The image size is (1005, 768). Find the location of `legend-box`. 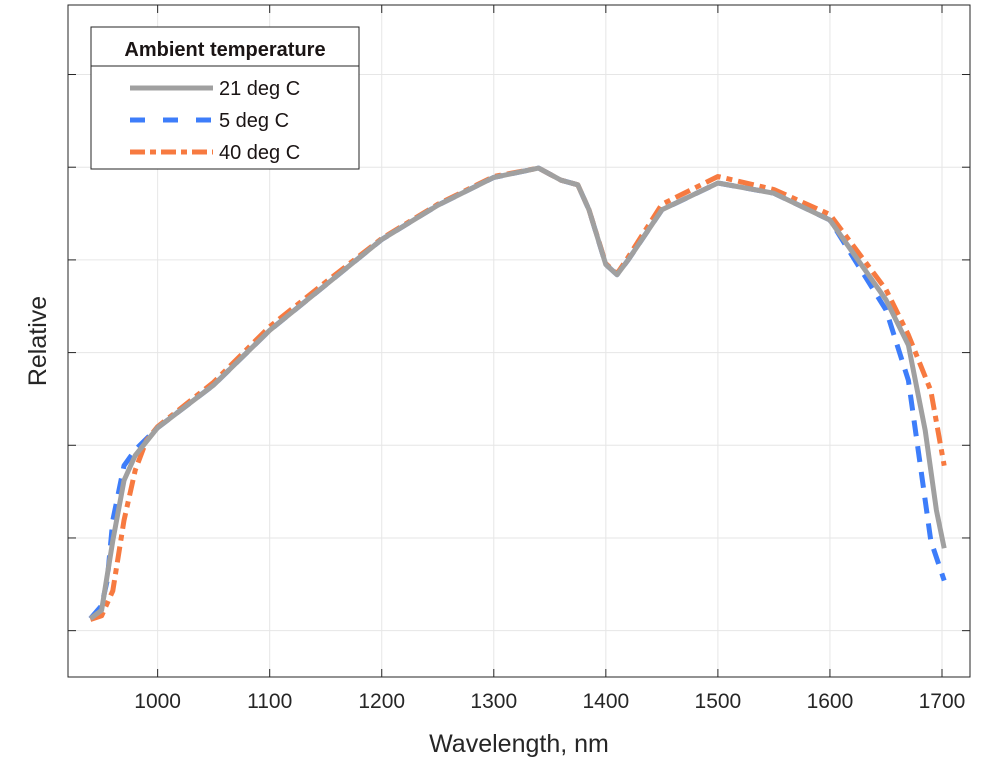

legend-box is located at coordinates (225, 98).